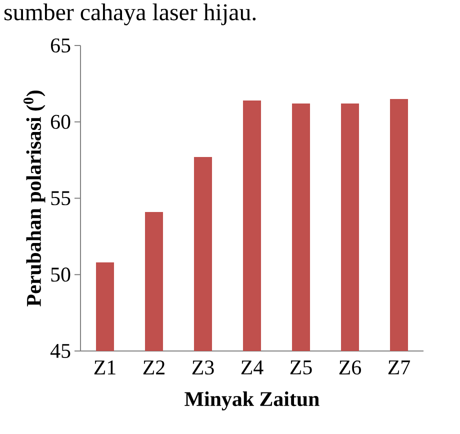  I want to click on x-axis-title: Minyak Zaitun, so click(252, 400).